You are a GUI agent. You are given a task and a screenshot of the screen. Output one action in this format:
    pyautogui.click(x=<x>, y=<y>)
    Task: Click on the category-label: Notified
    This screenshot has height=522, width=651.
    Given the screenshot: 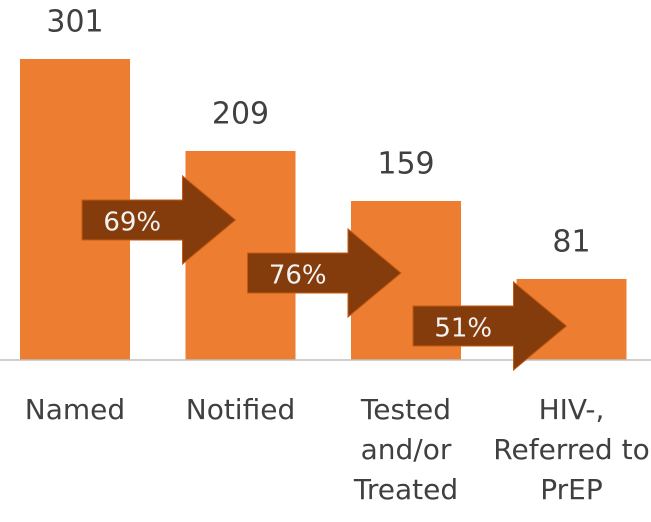 What is the action you would take?
    pyautogui.click(x=240, y=409)
    